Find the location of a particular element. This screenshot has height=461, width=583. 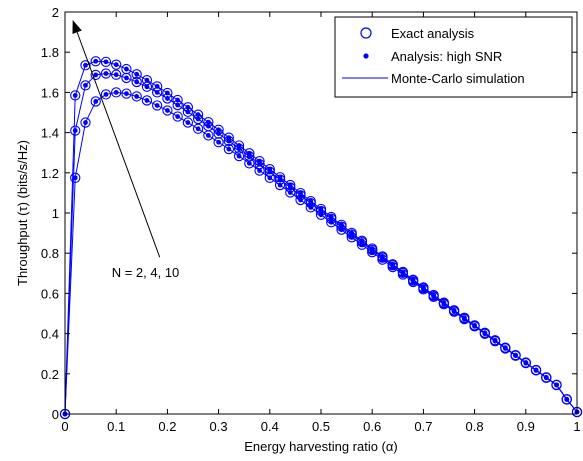

y-tick-label: 1.4 is located at coordinates (50, 133).